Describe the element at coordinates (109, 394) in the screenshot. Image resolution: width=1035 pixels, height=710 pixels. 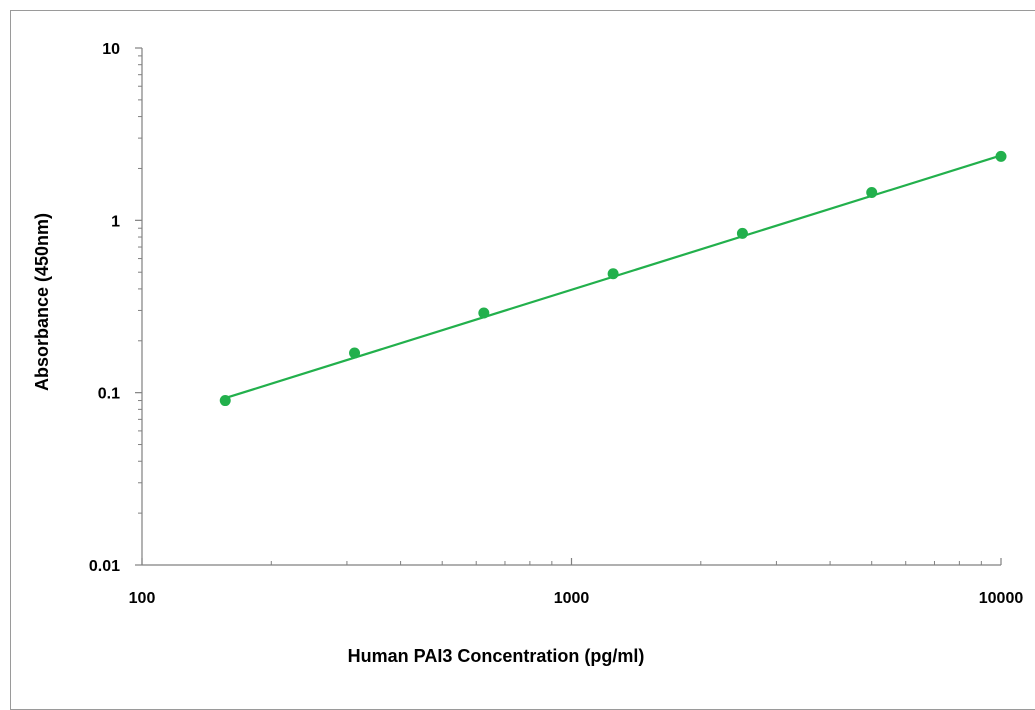
I see `y-tick-label: 0.1` at that location.